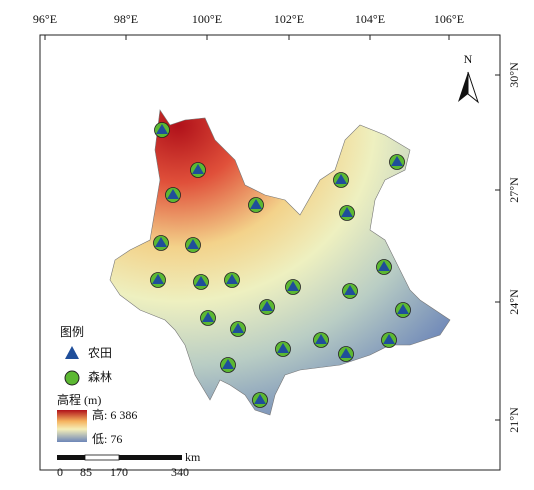 Image resolution: width=534 pixels, height=490 pixels. Describe the element at coordinates (45, 19) in the screenshot. I see `longitude-label: 96°E` at that location.